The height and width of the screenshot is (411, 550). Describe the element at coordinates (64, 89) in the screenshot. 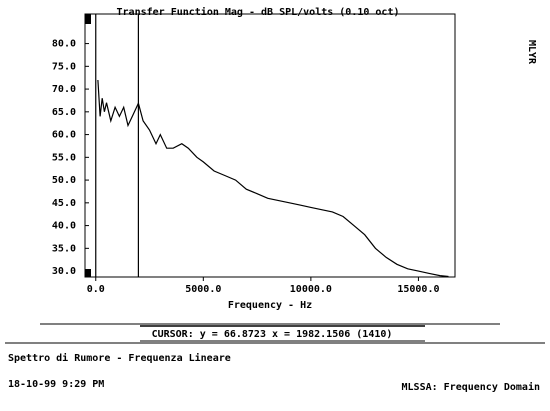

I see `y-tick-label: 70.0` at that location.